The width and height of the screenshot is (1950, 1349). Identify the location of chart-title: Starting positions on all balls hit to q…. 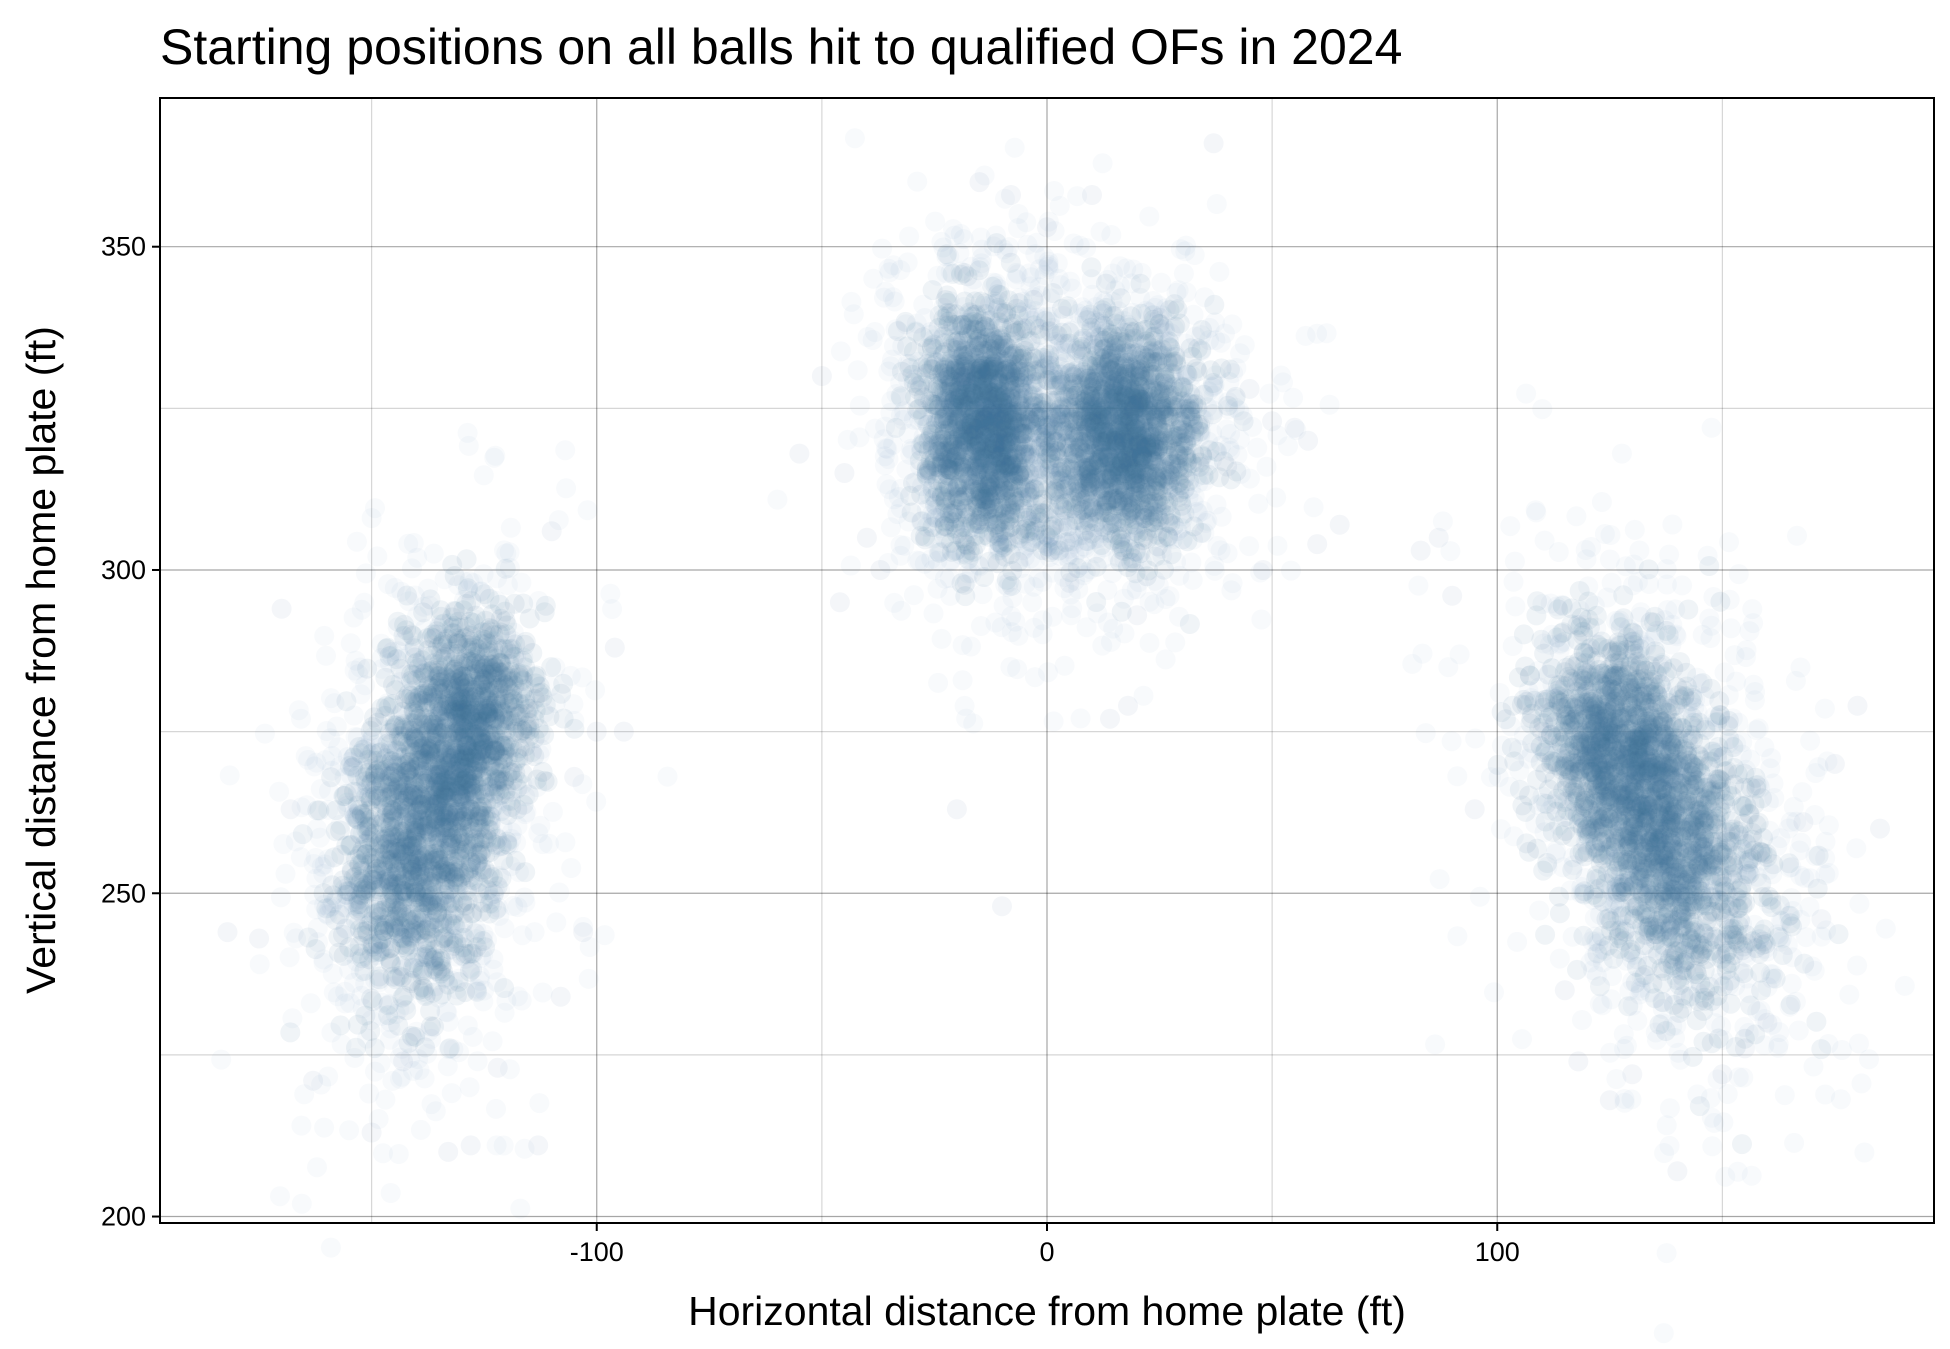
(781, 47).